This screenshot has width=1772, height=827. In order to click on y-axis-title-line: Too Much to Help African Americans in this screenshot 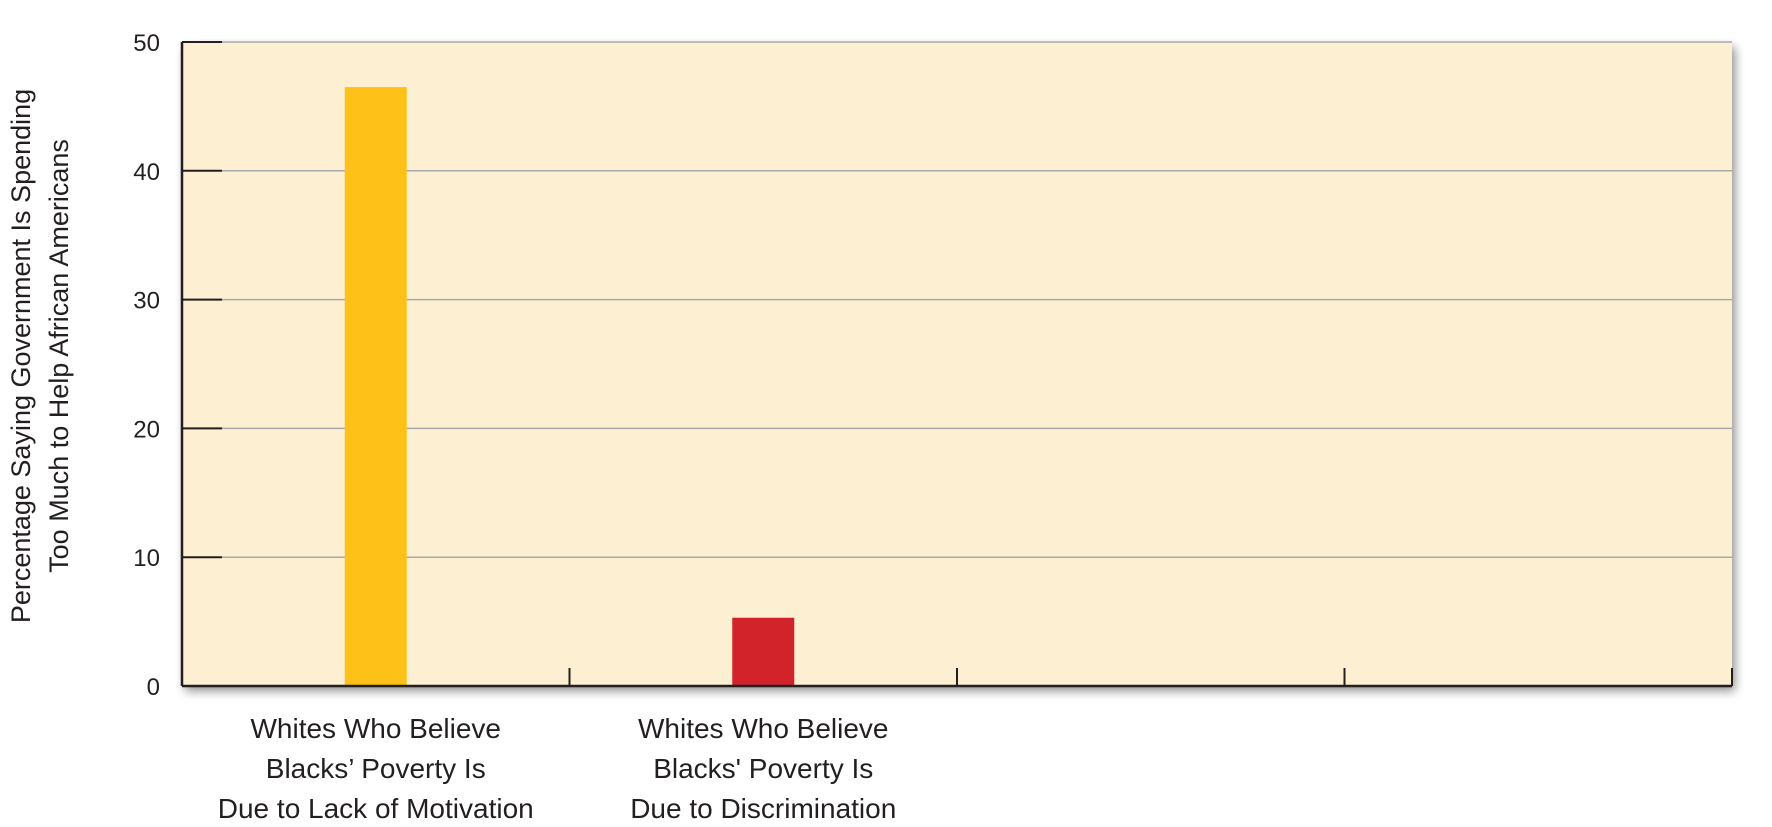, I will do `click(59, 356)`.